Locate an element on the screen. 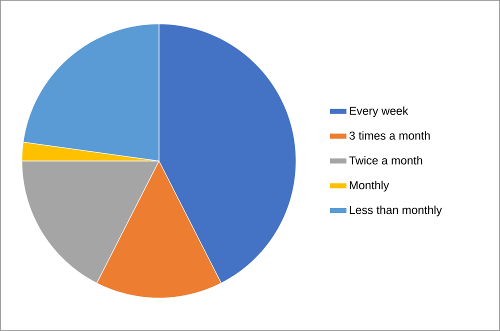  legend-label: Monthly is located at coordinates (370, 186).